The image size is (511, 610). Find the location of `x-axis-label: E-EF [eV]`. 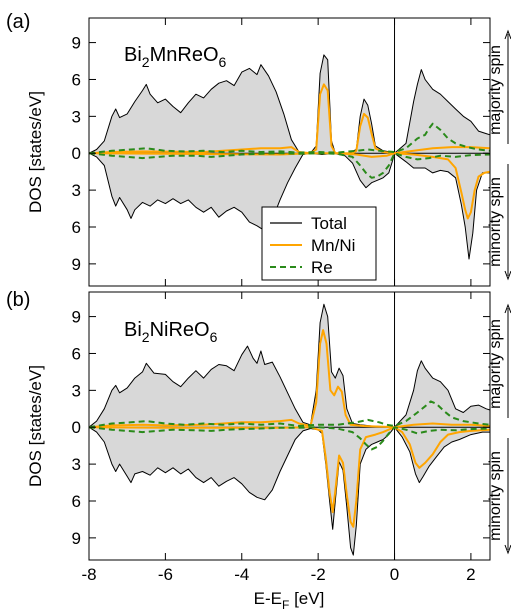

x-axis-label: E-EF [eV] is located at coordinates (289, 599).